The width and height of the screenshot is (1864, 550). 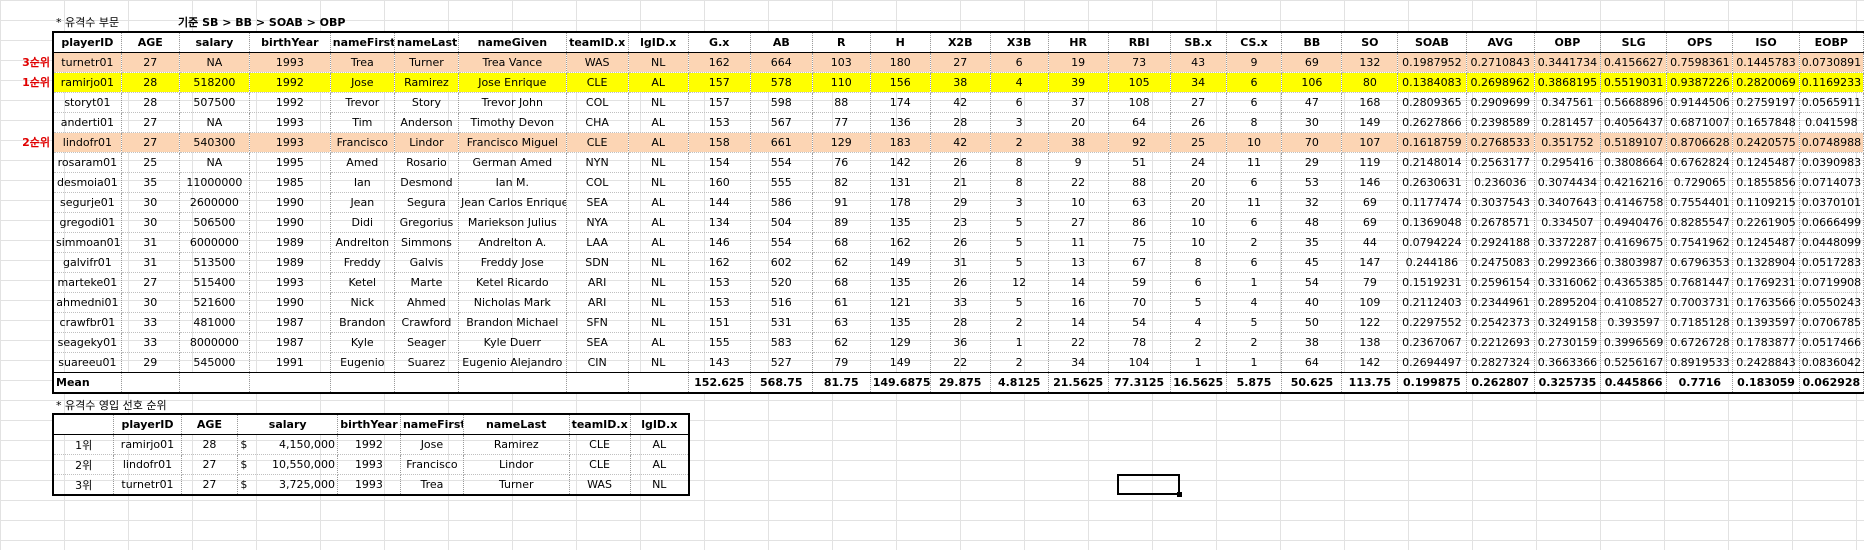 I want to click on table-cell: 33, so click(x=150, y=322).